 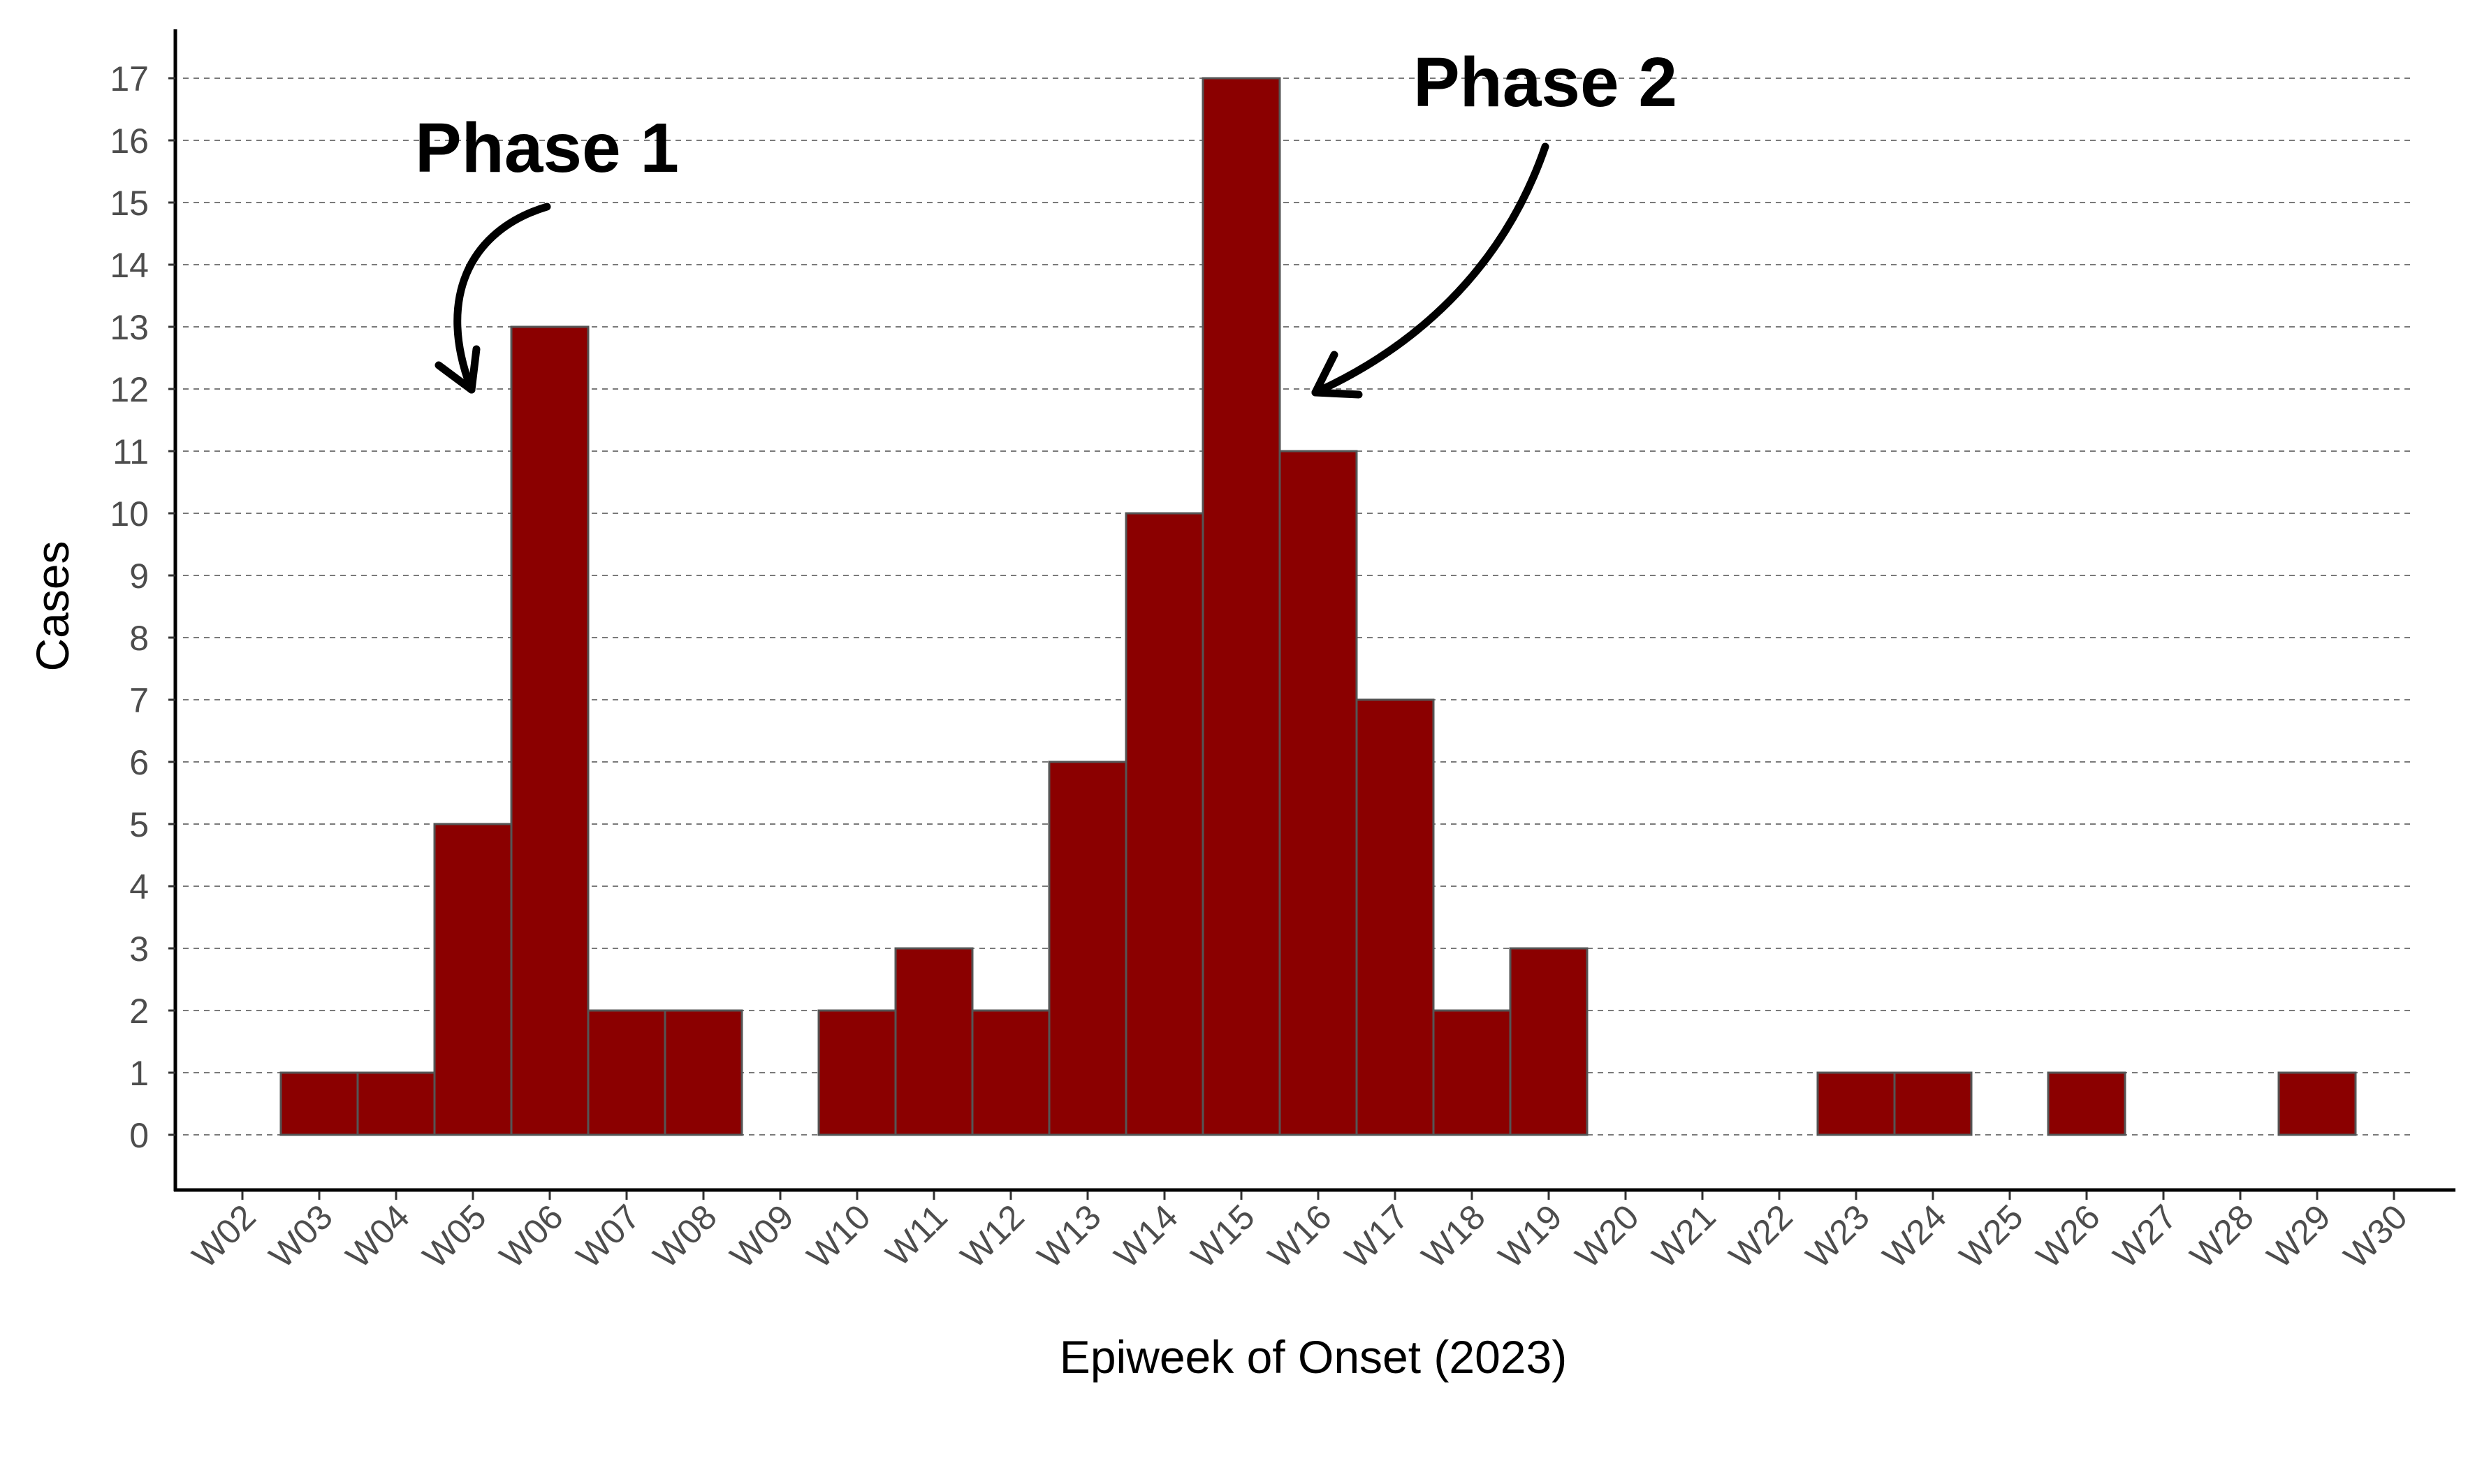 I want to click on x-tick-label: W16, so click(x=1299, y=1236).